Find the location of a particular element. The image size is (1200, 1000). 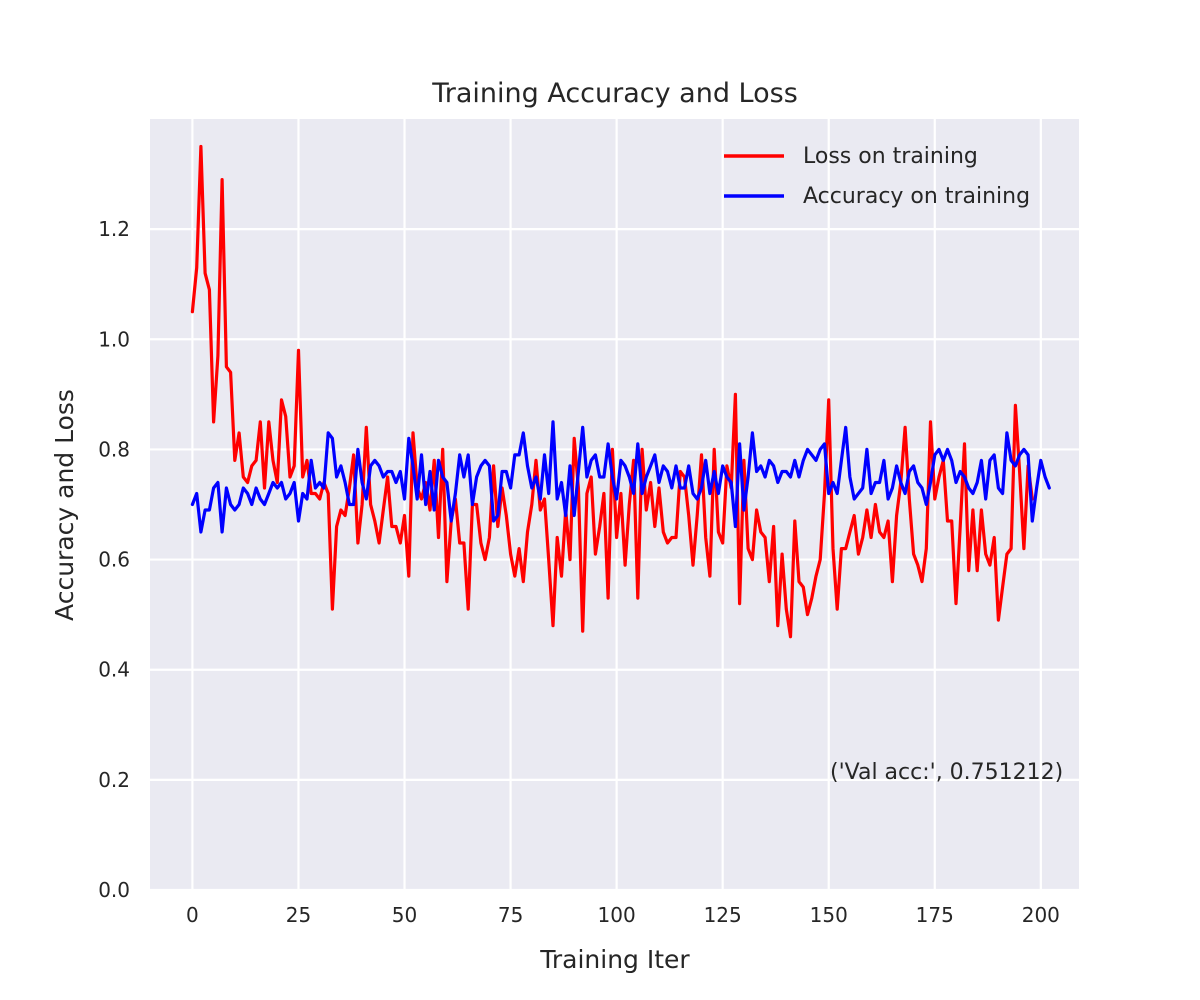

y-axis-title: Accuracy and Loss is located at coordinates (64, 505).